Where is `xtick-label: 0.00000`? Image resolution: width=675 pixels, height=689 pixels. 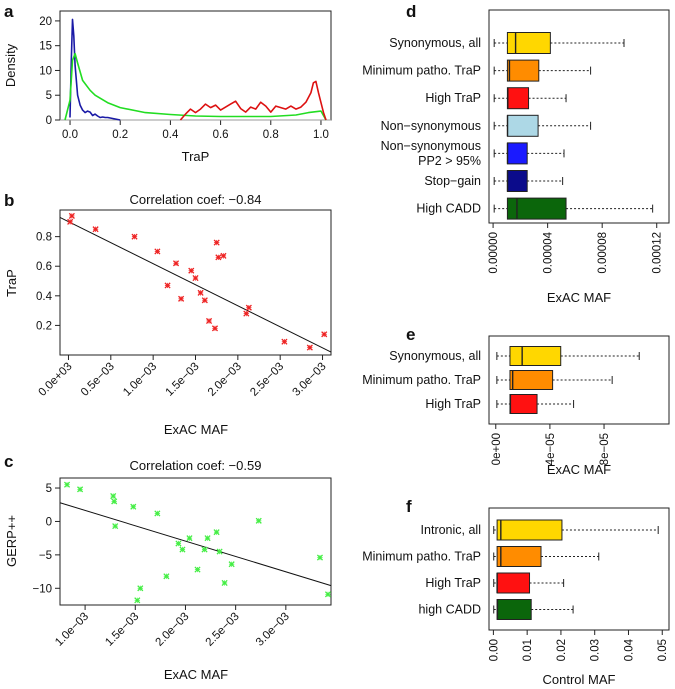
xtick-label: 0.00000 is located at coordinates (494, 253).